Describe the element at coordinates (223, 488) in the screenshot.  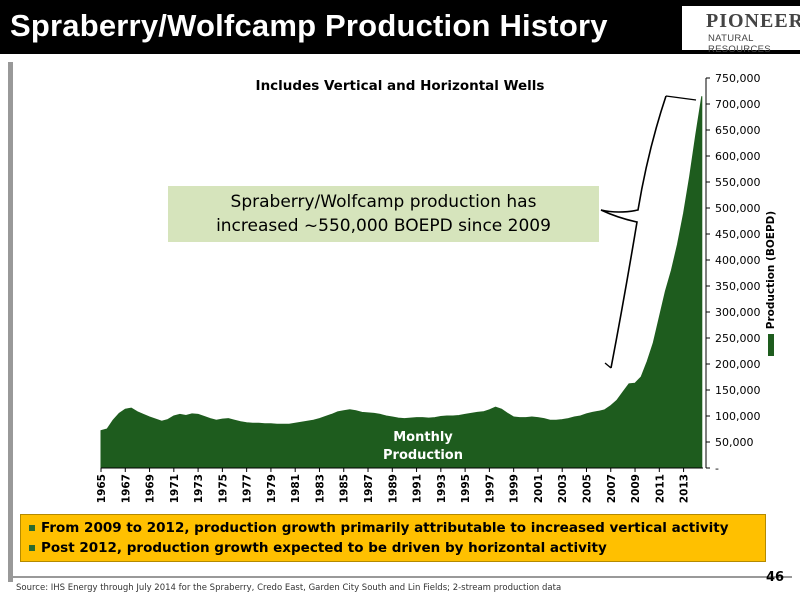
I see `x-tick-label: 1975` at that location.